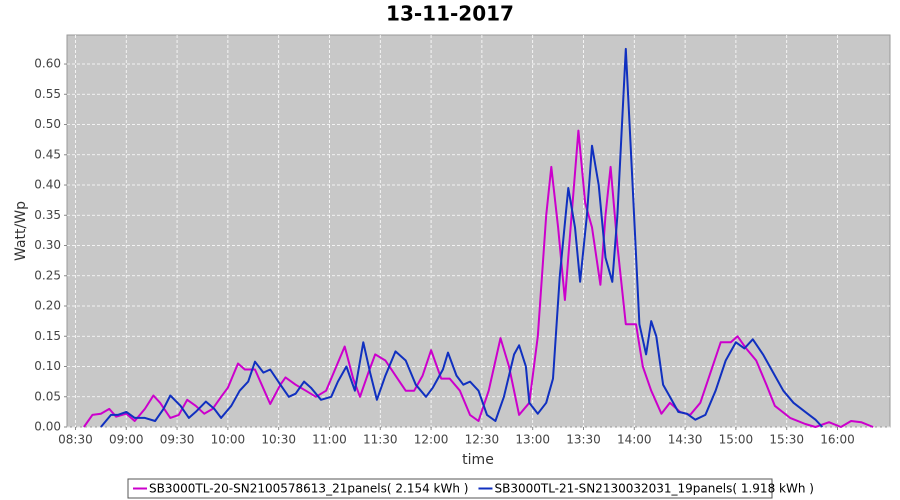  What do you see at coordinates (47, 306) in the screenshot?
I see `y-tick-label: 0.20` at bounding box center [47, 306].